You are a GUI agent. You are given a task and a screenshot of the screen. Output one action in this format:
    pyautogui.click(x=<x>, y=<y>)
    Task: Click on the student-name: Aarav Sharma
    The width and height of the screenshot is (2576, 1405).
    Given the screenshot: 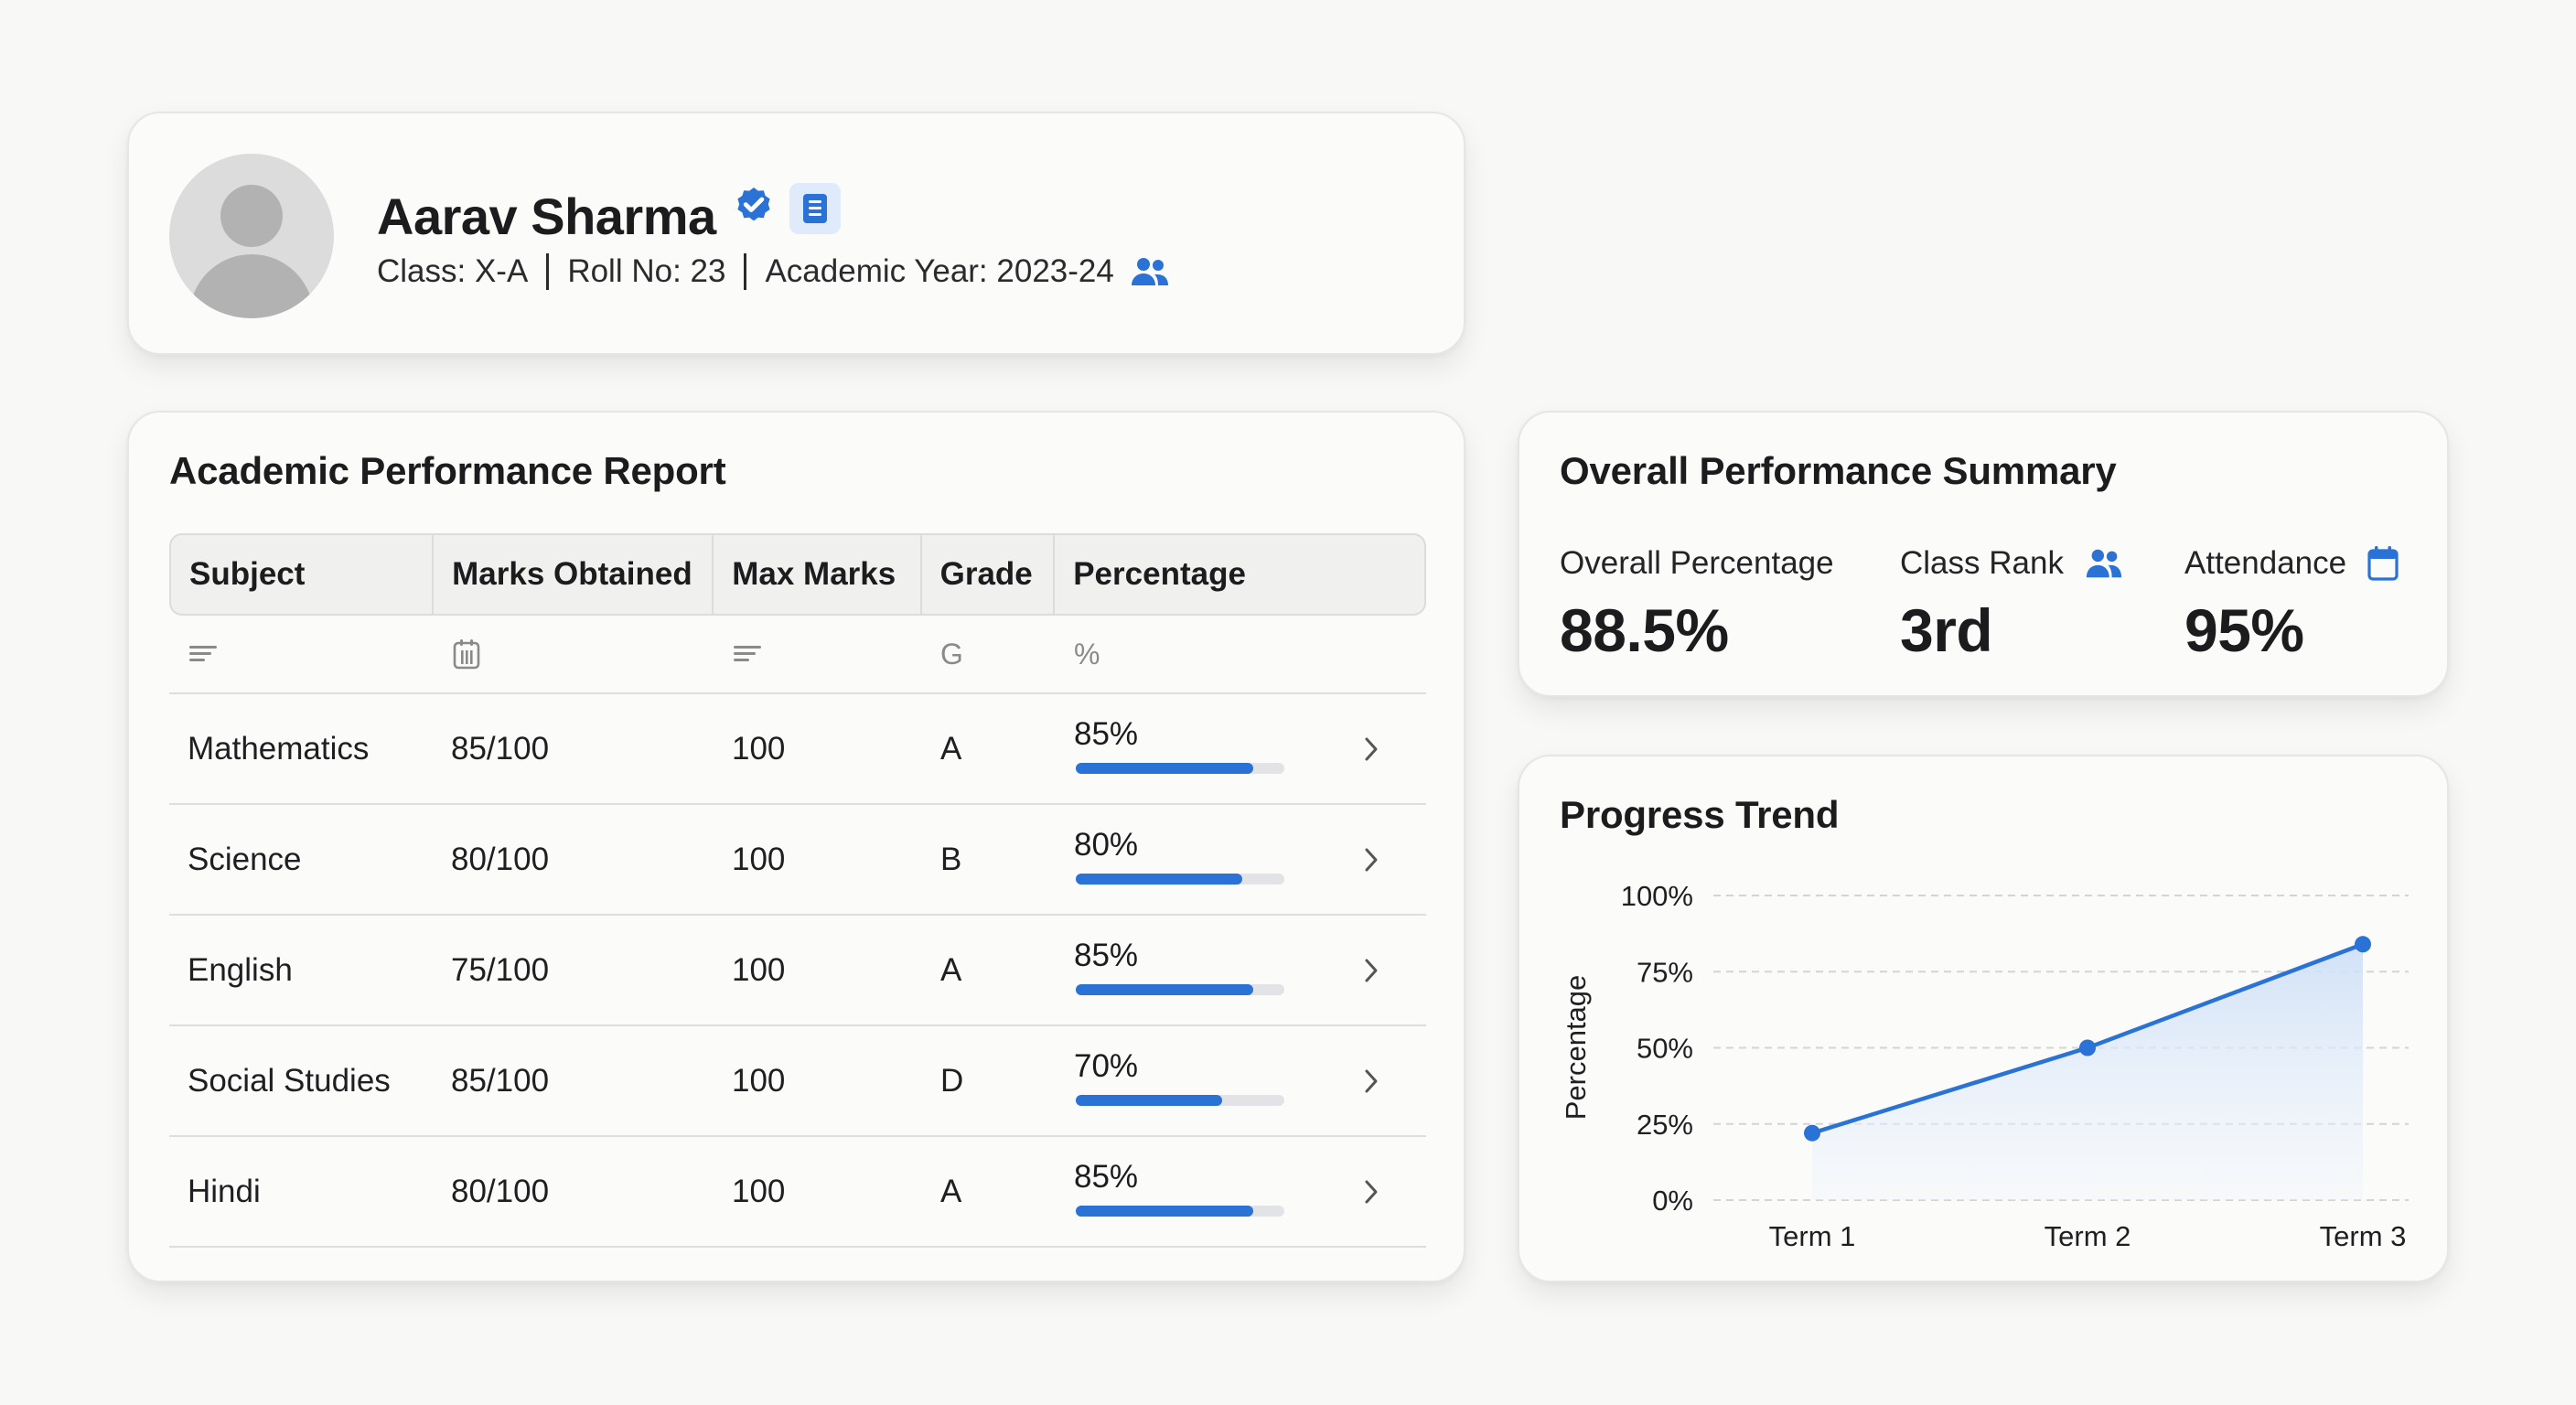 What is the action you would take?
    pyautogui.click(x=546, y=216)
    